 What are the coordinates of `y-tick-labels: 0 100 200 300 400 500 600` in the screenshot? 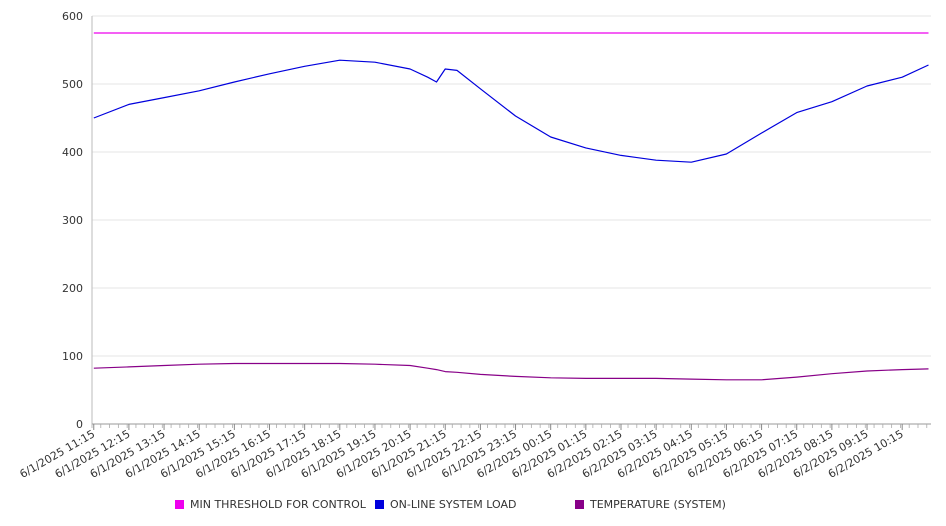 It's located at (72, 220).